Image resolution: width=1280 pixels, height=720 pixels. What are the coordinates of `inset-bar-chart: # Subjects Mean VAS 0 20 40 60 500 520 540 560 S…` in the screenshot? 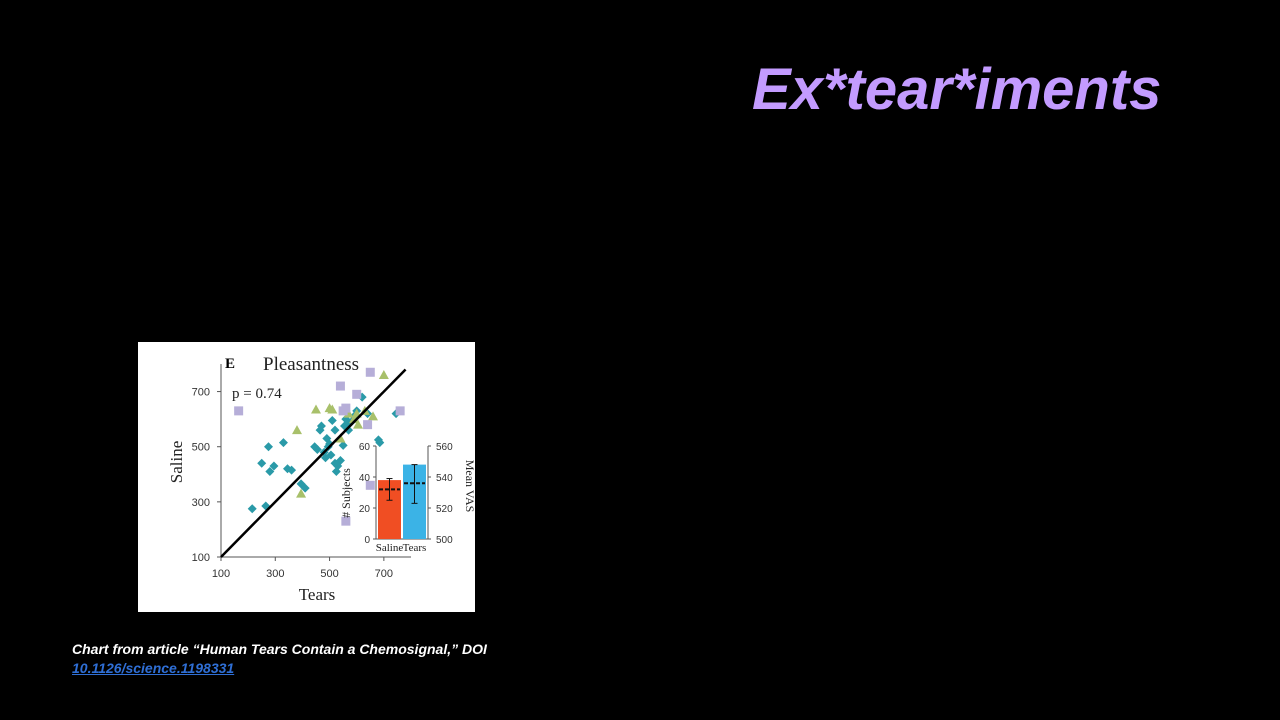 It's located at (407, 498).